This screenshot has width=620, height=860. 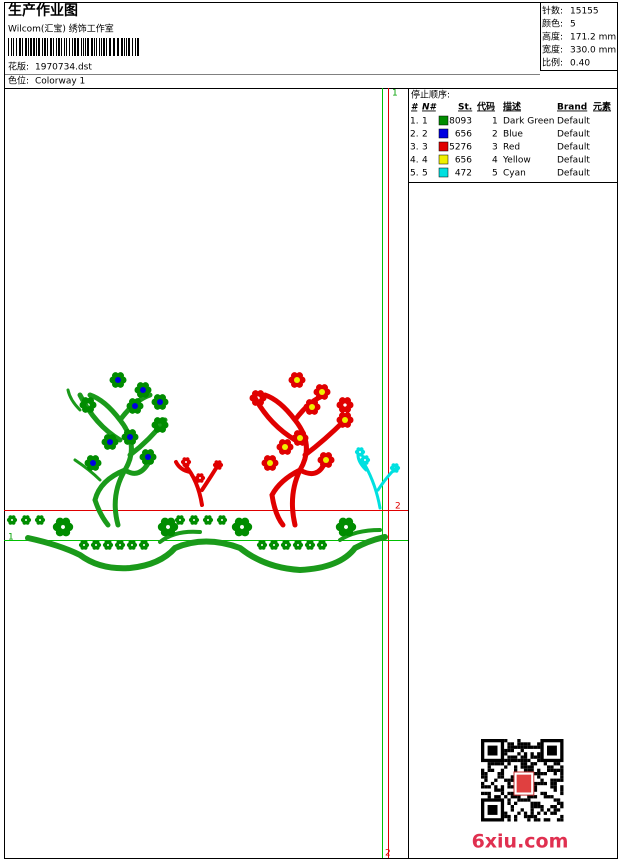 What do you see at coordinates (430, 95) in the screenshot?
I see `sequence-title: 停止顺序:` at bounding box center [430, 95].